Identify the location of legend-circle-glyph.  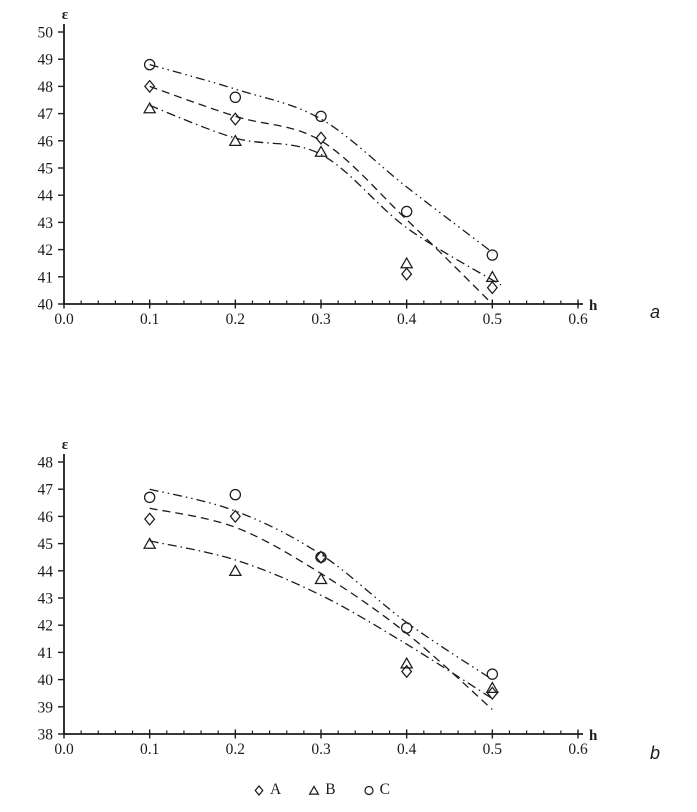
(368, 790).